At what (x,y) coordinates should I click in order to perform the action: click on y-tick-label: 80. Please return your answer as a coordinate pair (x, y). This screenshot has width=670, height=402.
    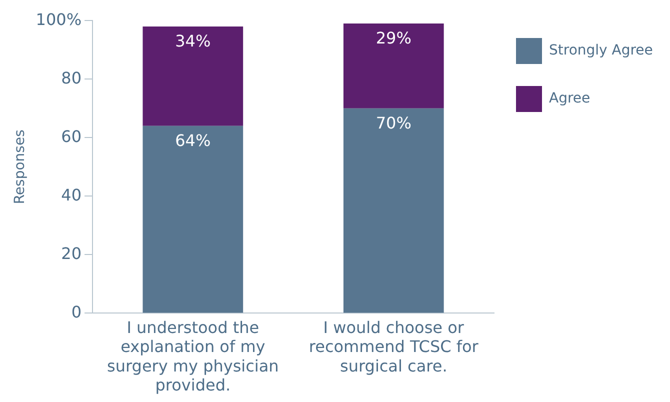
    Looking at the image, I should click on (71, 78).